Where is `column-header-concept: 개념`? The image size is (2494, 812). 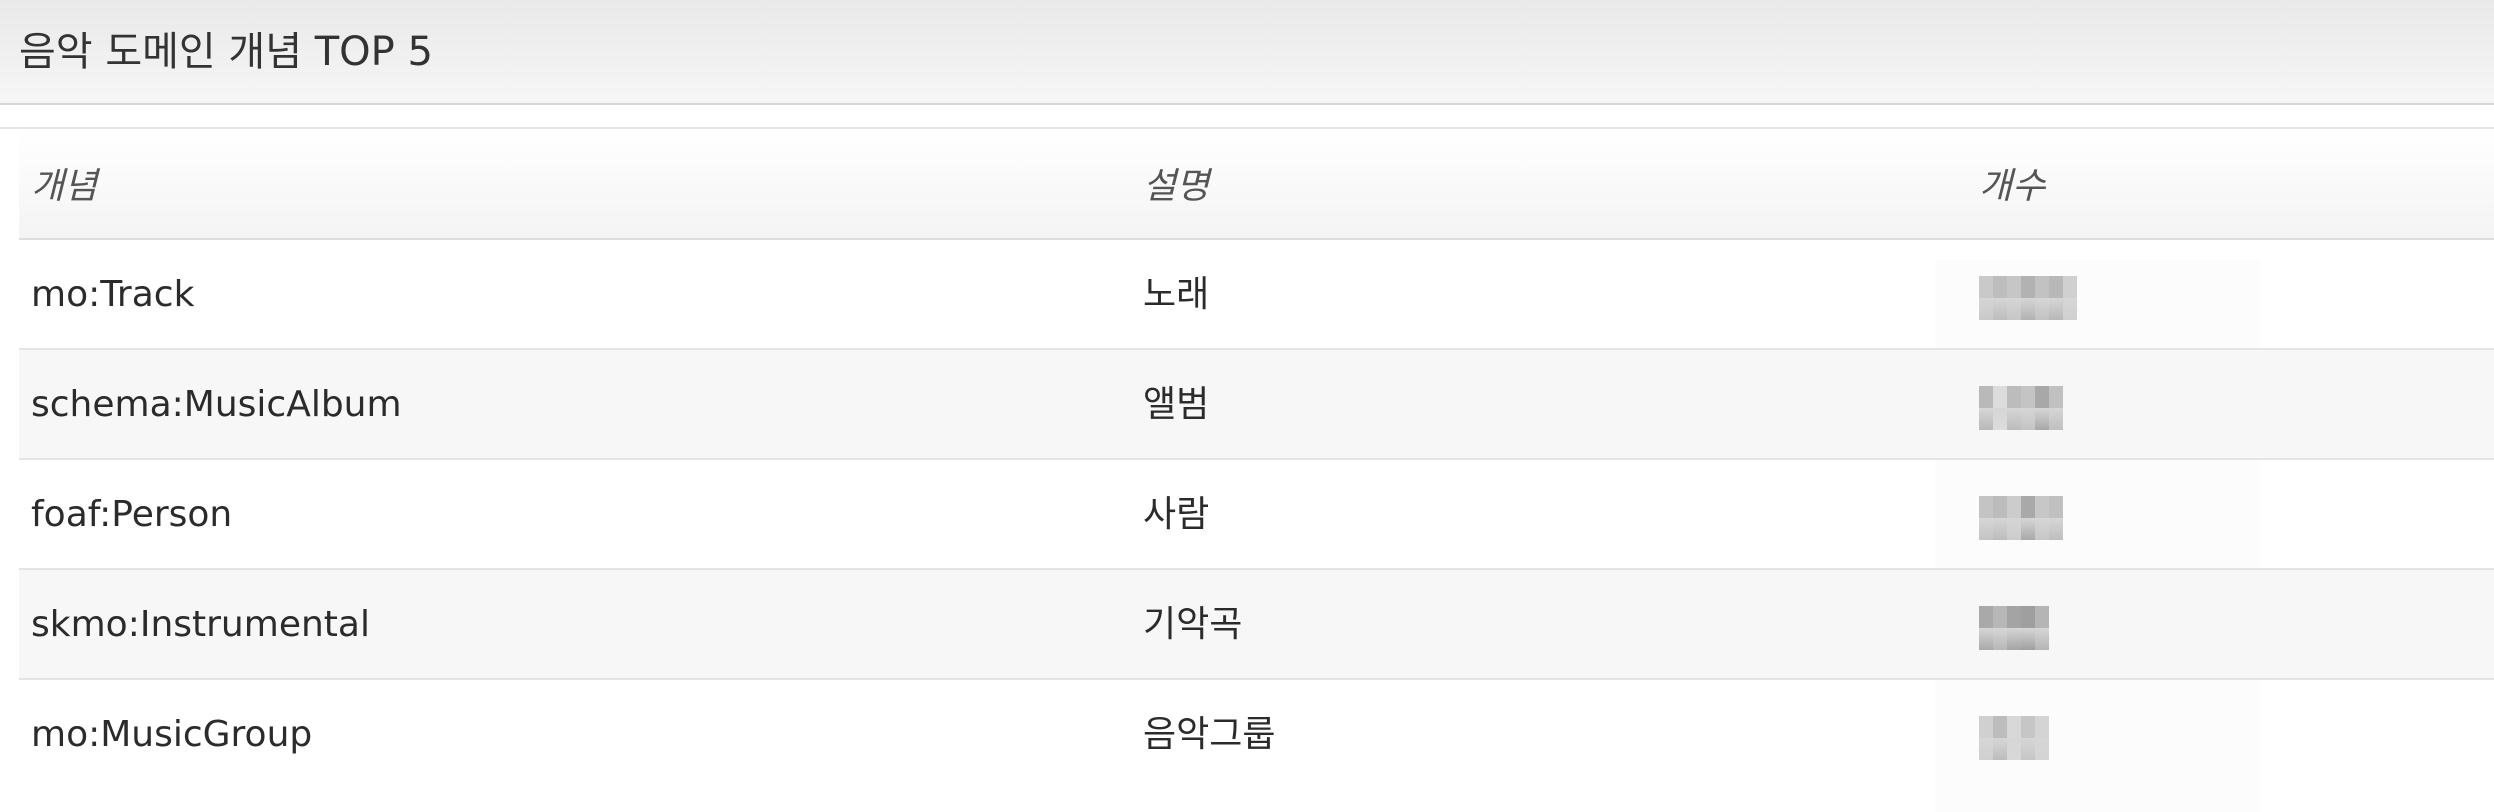 column-header-concept: 개념 is located at coordinates (64, 186).